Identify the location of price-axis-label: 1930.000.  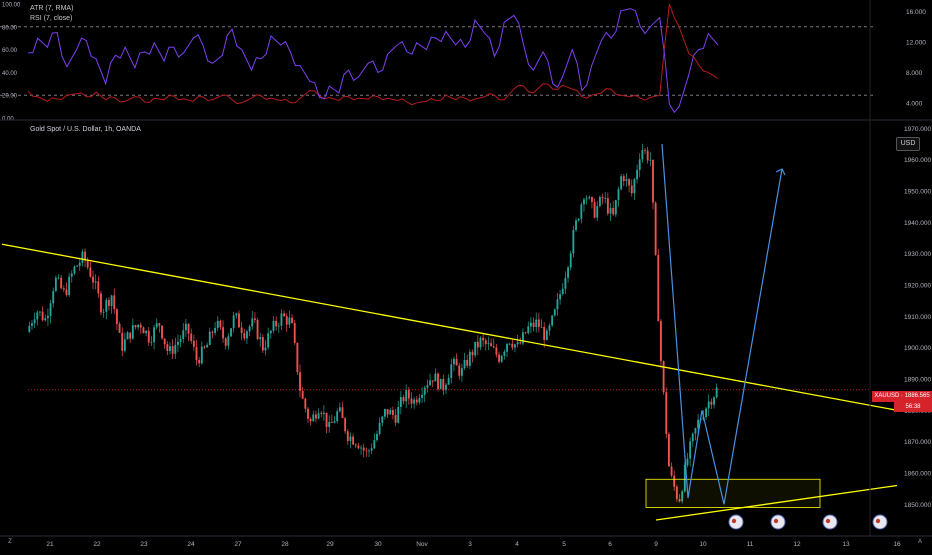
(917, 254).